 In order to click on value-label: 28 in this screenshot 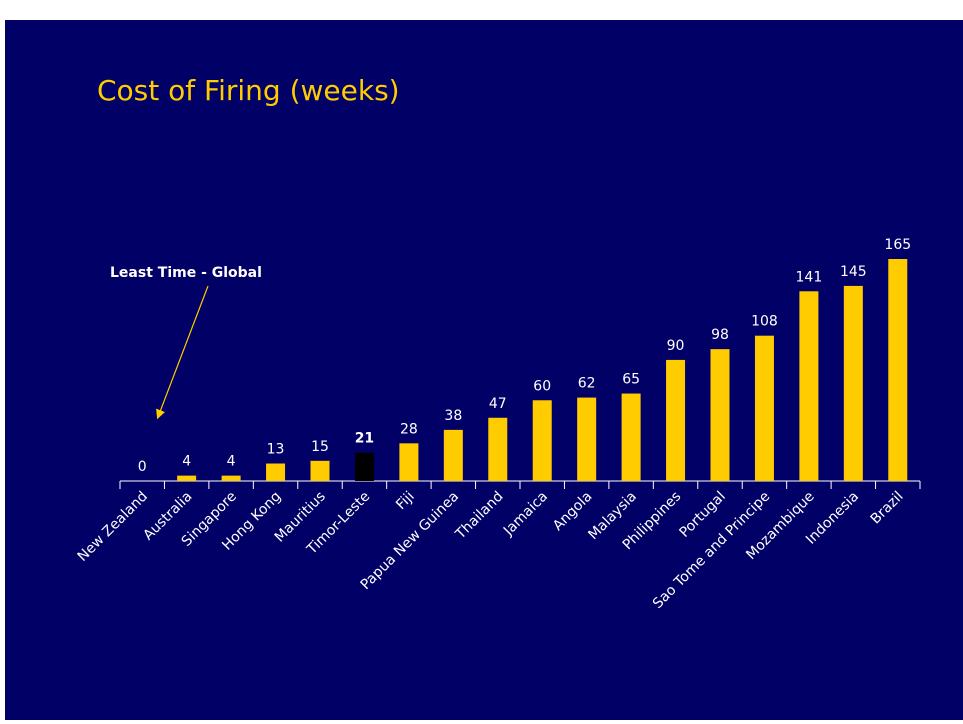, I will do `click(409, 429)`.